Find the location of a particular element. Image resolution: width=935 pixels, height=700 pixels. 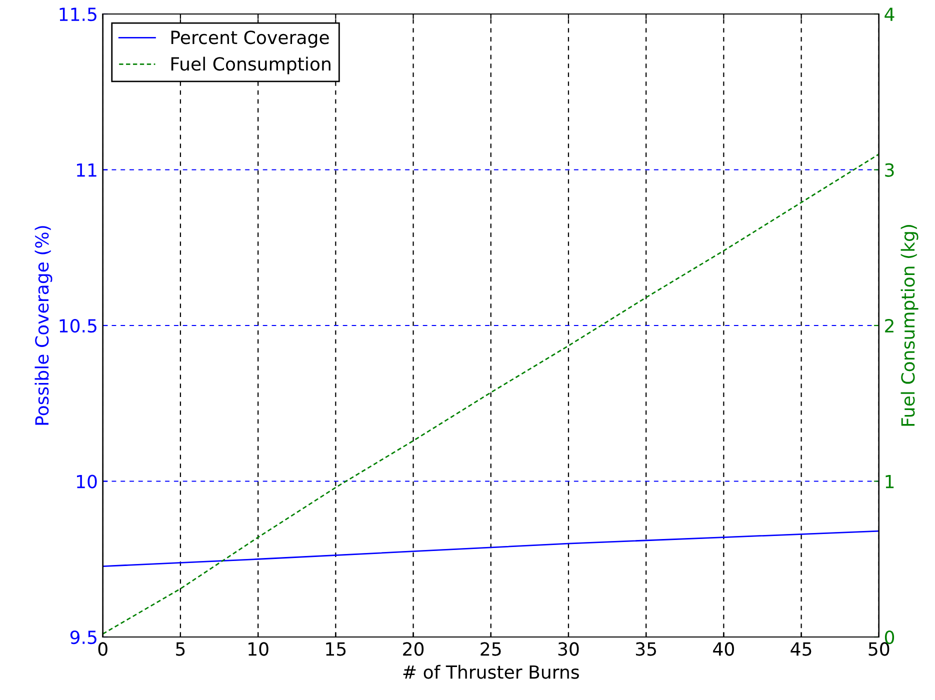

x-tick-label: 0 is located at coordinates (103, 649).